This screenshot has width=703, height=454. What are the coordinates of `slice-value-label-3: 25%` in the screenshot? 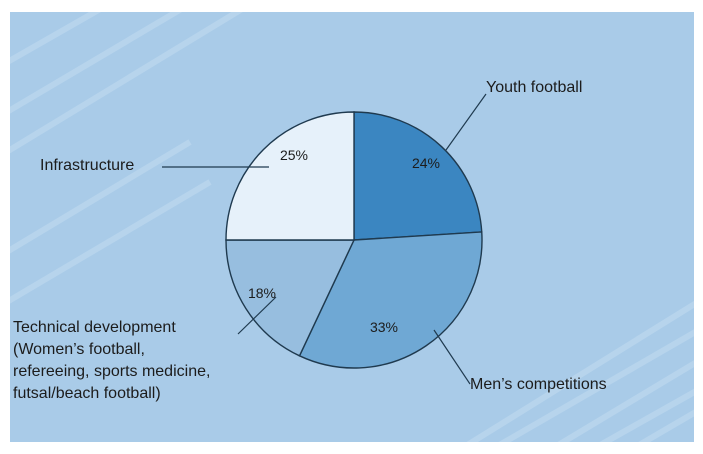 It's located at (294, 155).